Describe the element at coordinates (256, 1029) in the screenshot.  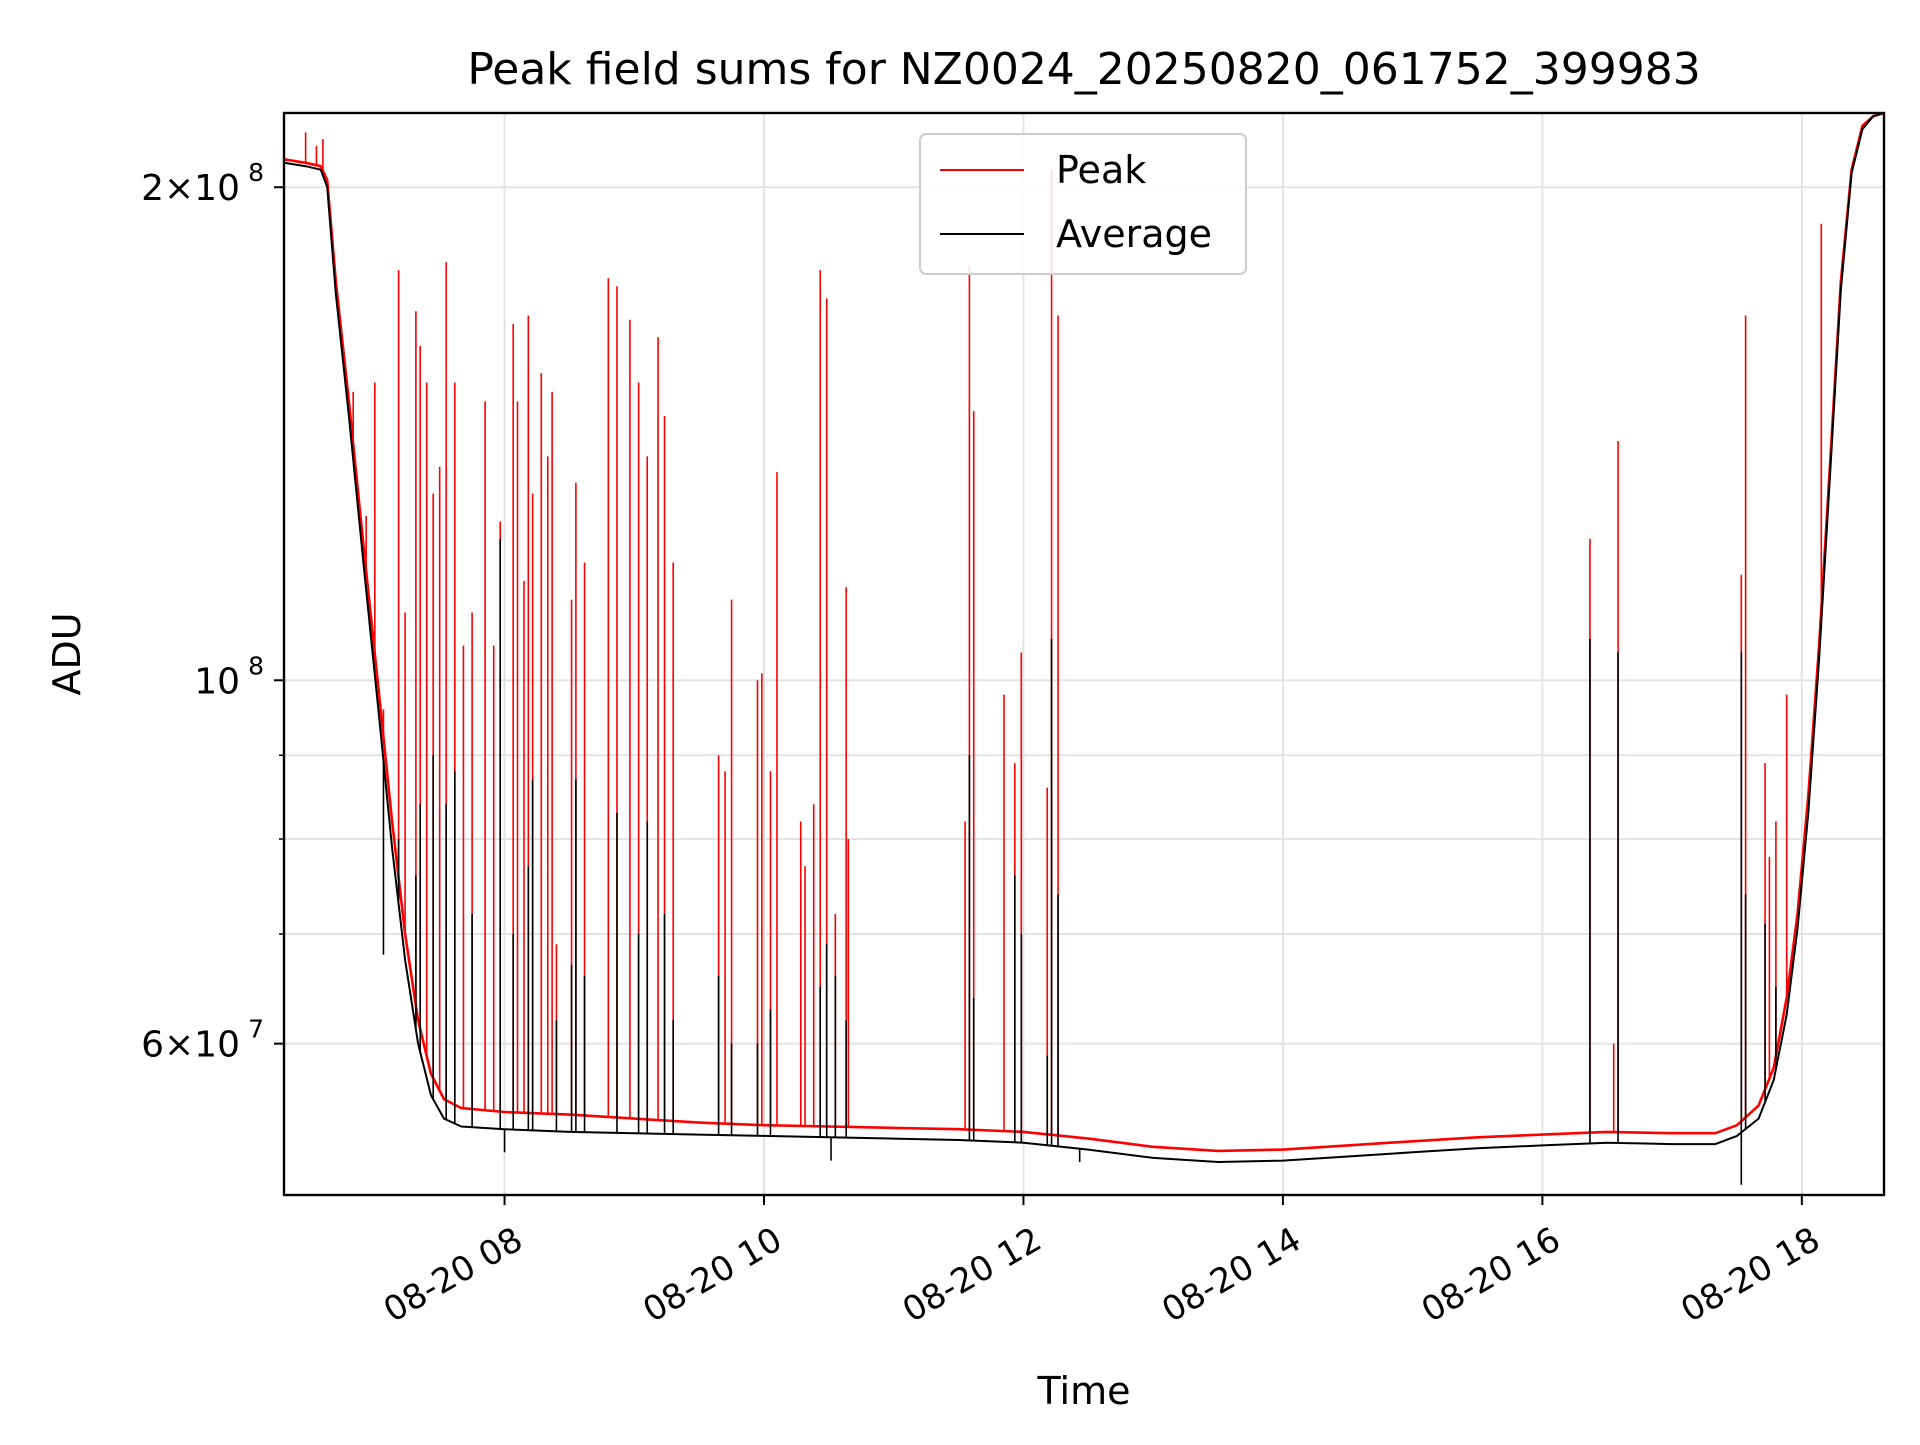
I see `y-tick-exponent: 7` at that location.